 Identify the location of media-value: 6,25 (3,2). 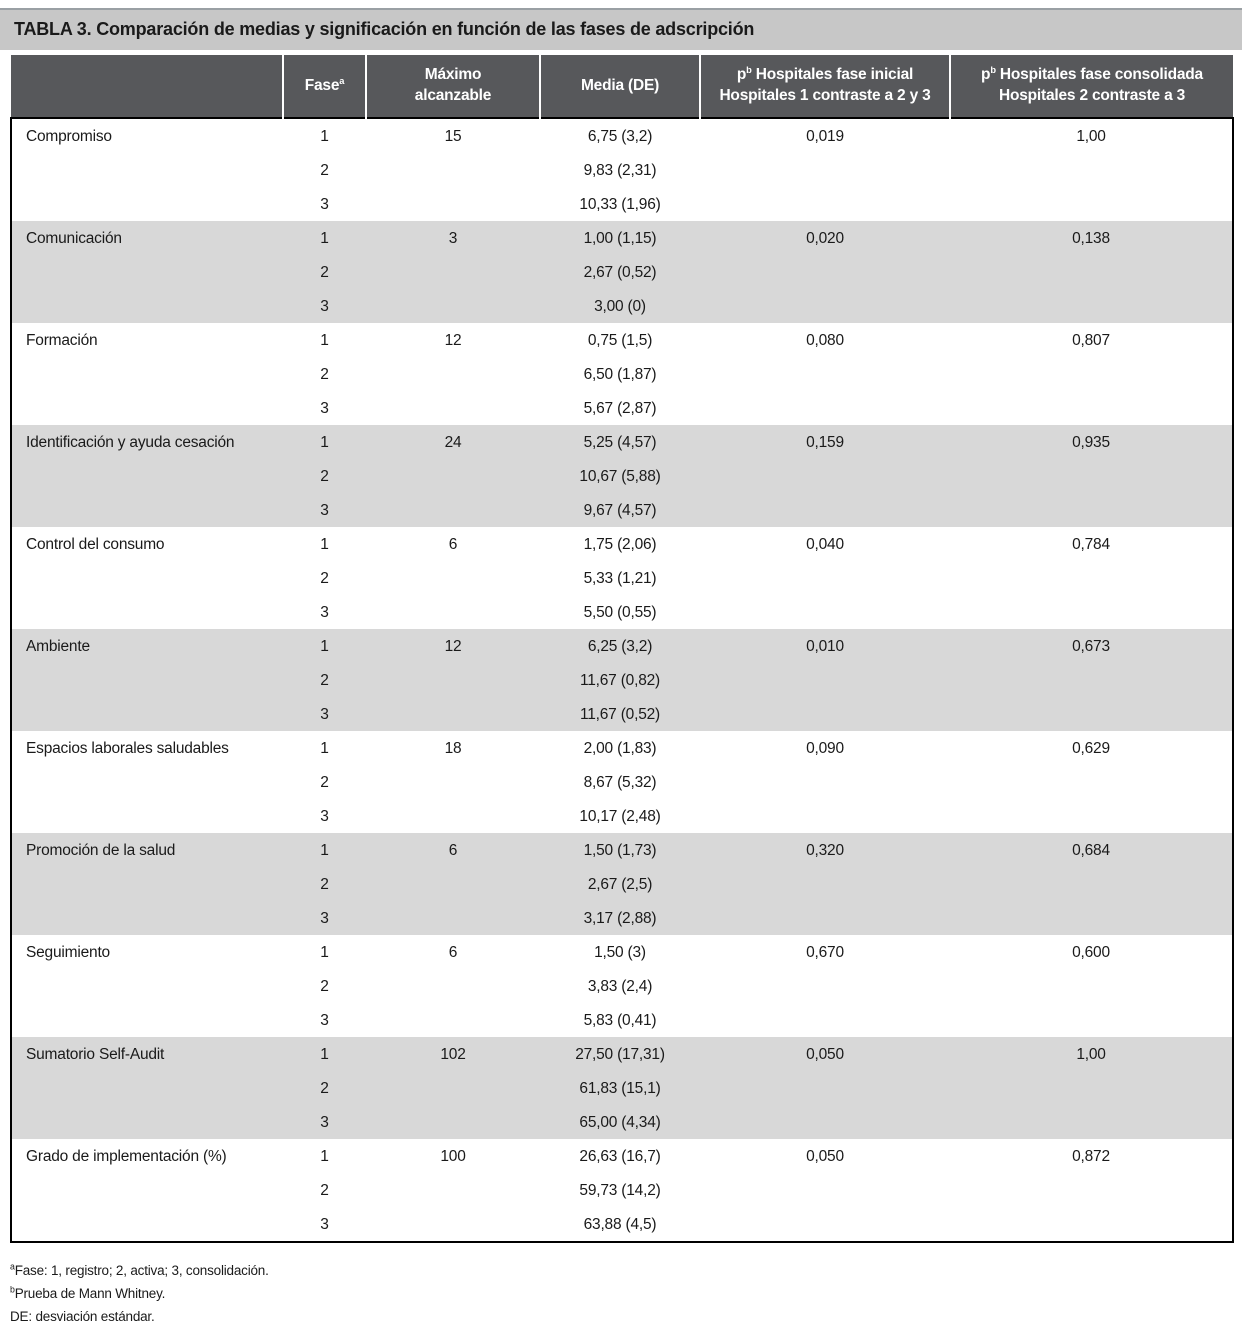
(620, 646).